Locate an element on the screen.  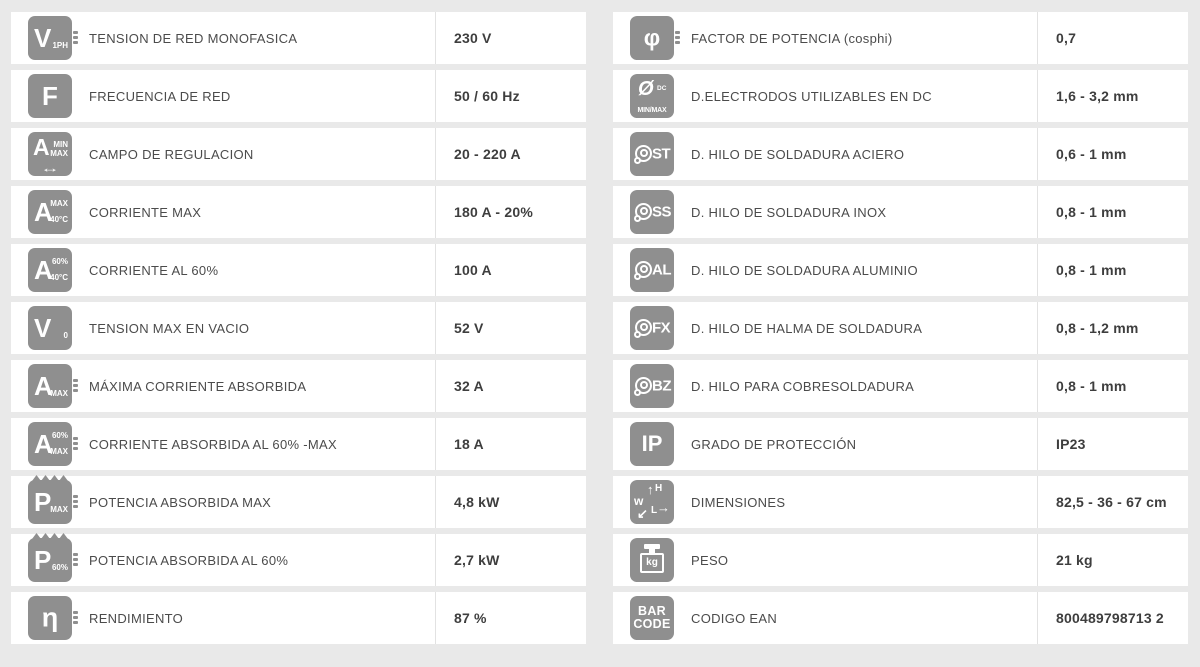
aluminium-wire-icon: AL is located at coordinates (652, 270).